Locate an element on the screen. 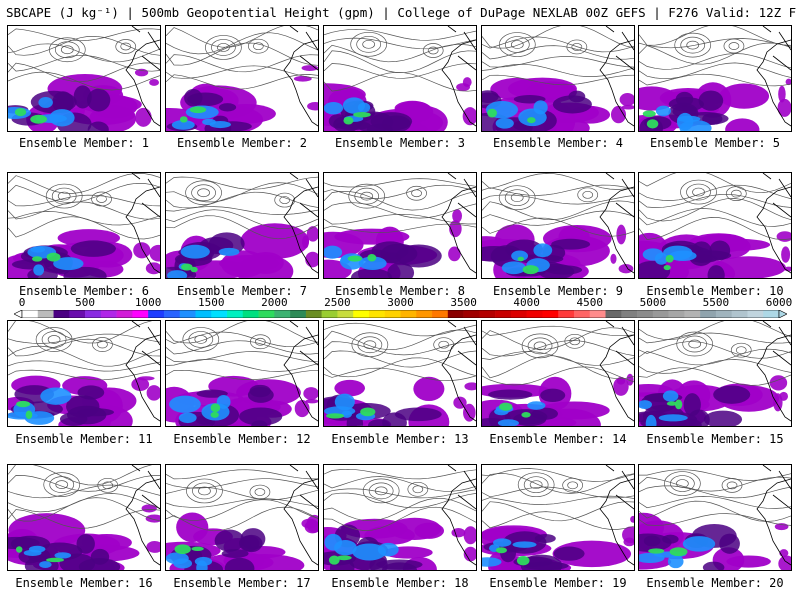 The width and height of the screenshot is (800, 600). ensemble-member-caption: Ensemble Member: 14 is located at coordinates (558, 439).